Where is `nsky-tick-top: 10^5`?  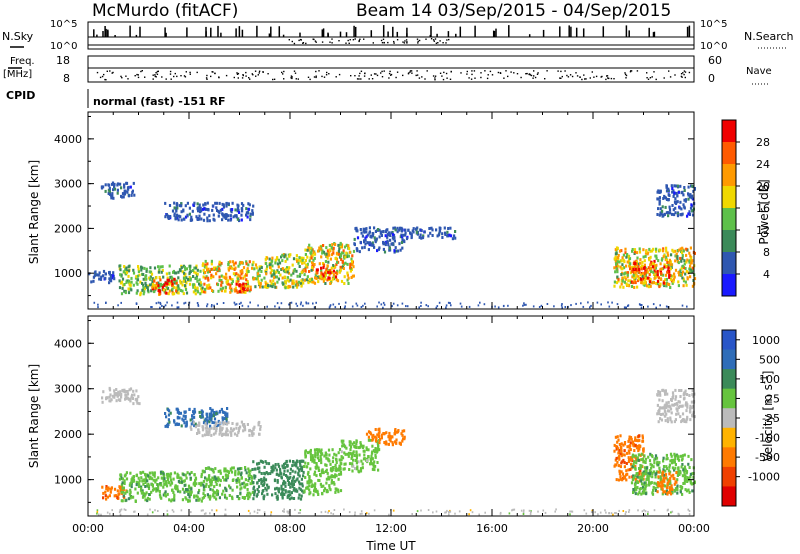 nsky-tick-top: 10^5 is located at coordinates (63, 24).